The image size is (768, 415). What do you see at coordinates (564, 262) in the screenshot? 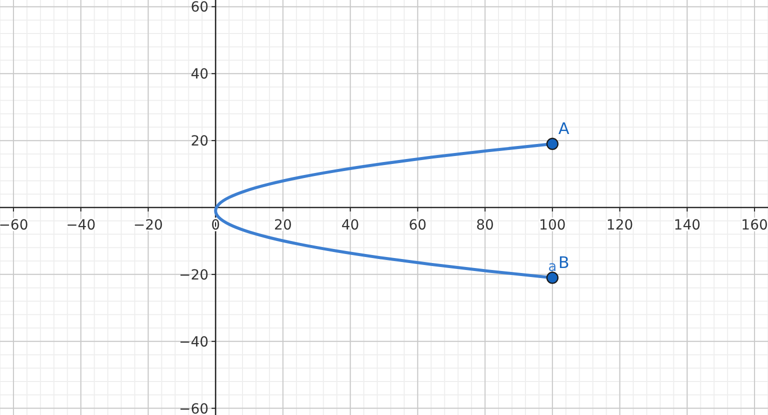
I see `series-label: B` at bounding box center [564, 262].